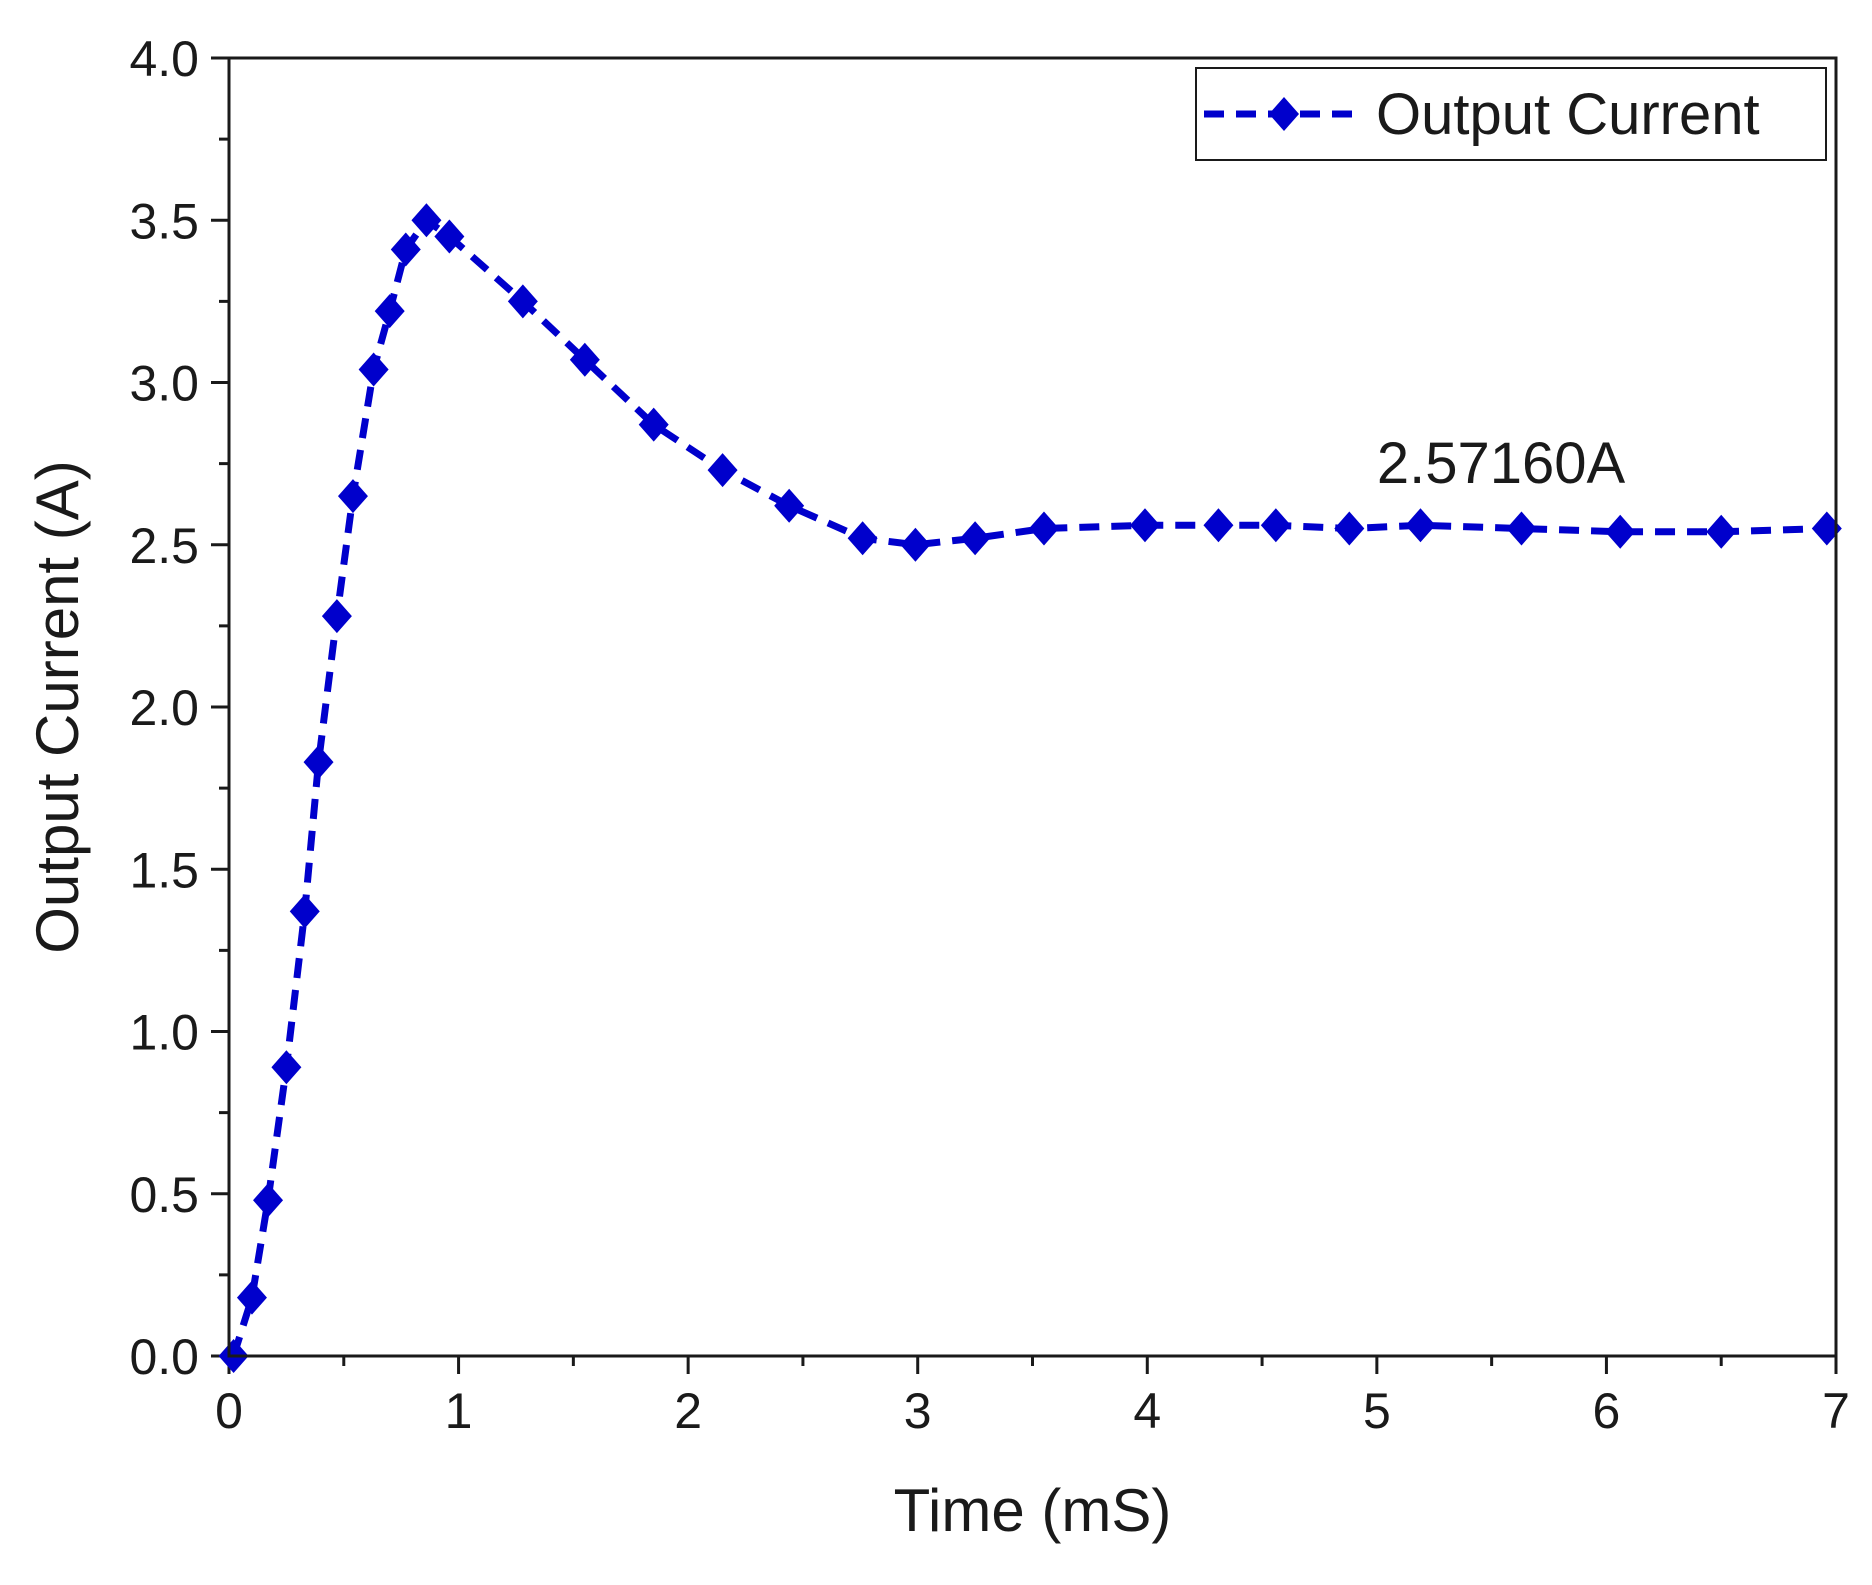 The height and width of the screenshot is (1585, 1872). What do you see at coordinates (1147, 1411) in the screenshot?
I see `x-tick-label: 4` at bounding box center [1147, 1411].